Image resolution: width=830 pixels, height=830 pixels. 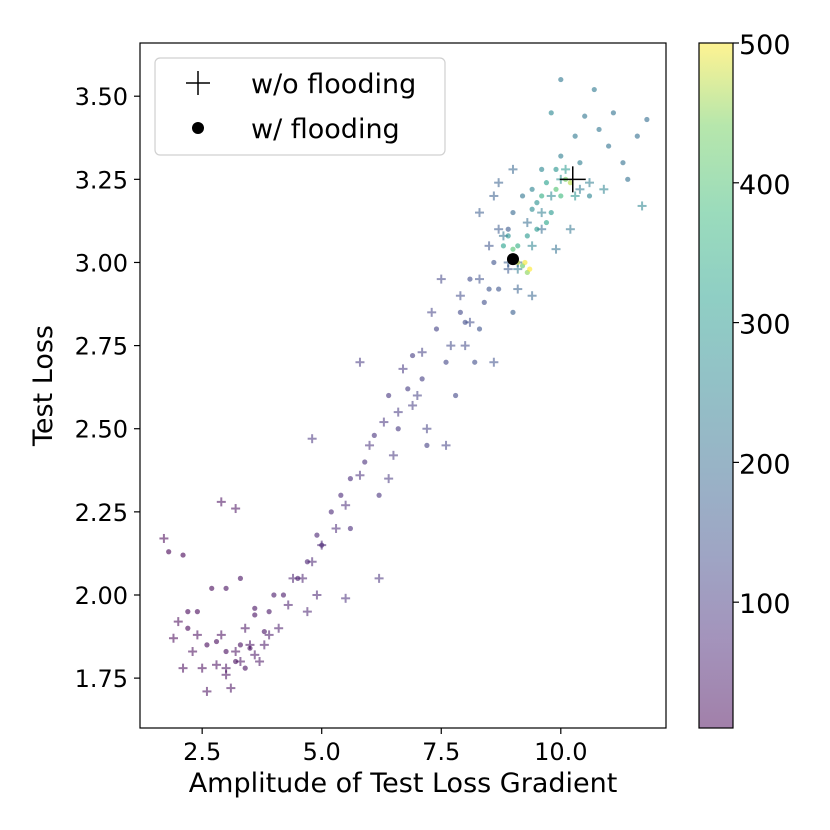 I want to click on legend-circle-icon, so click(x=198, y=128).